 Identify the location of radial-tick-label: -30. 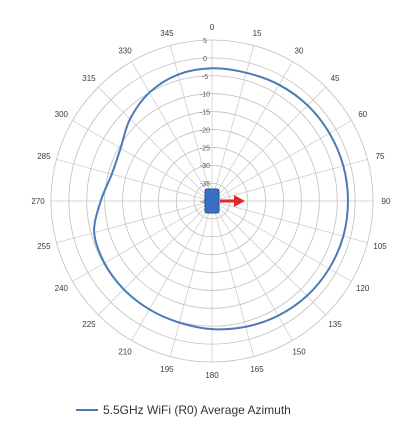
(205, 166).